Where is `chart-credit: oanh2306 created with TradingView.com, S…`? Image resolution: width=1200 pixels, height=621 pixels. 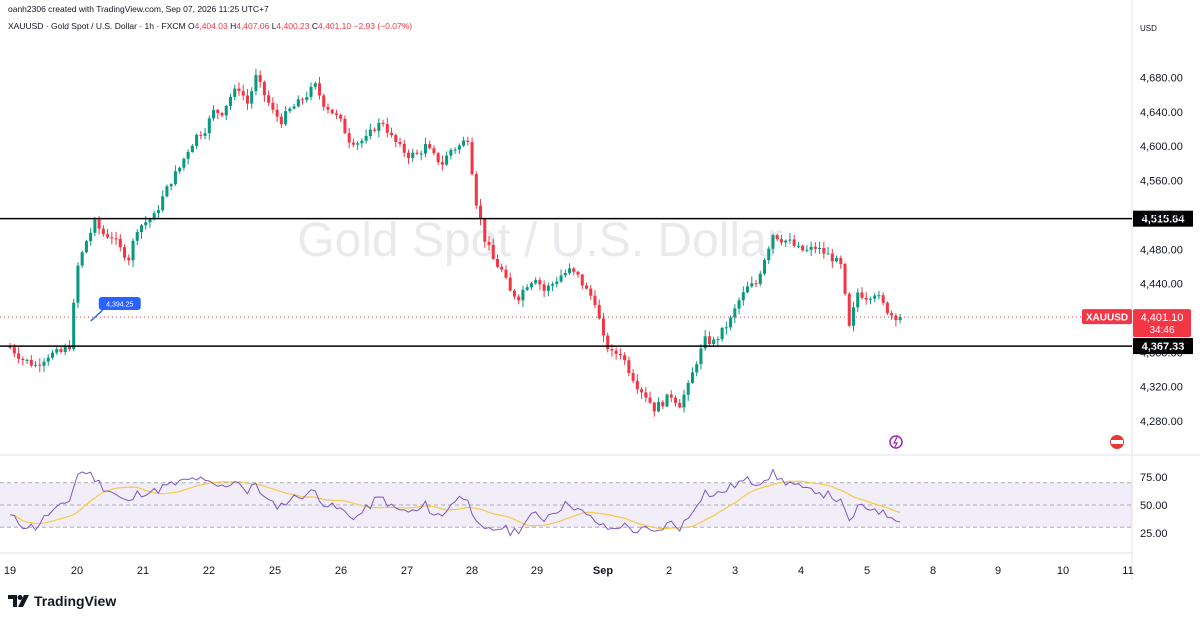 chart-credit: oanh2306 created with TradingView.com, S… is located at coordinates (138, 9).